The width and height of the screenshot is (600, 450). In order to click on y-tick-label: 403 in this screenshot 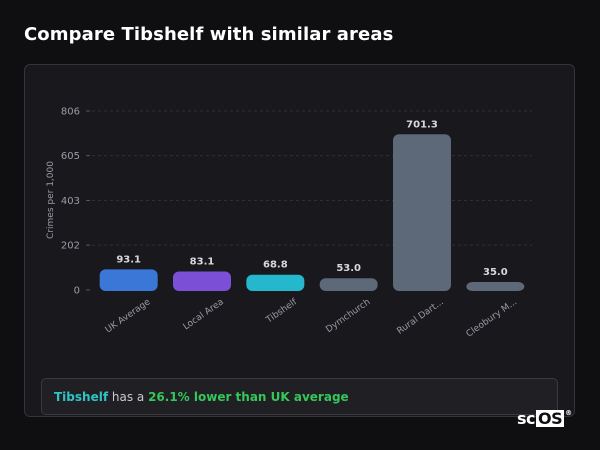, I will do `click(70, 201)`.